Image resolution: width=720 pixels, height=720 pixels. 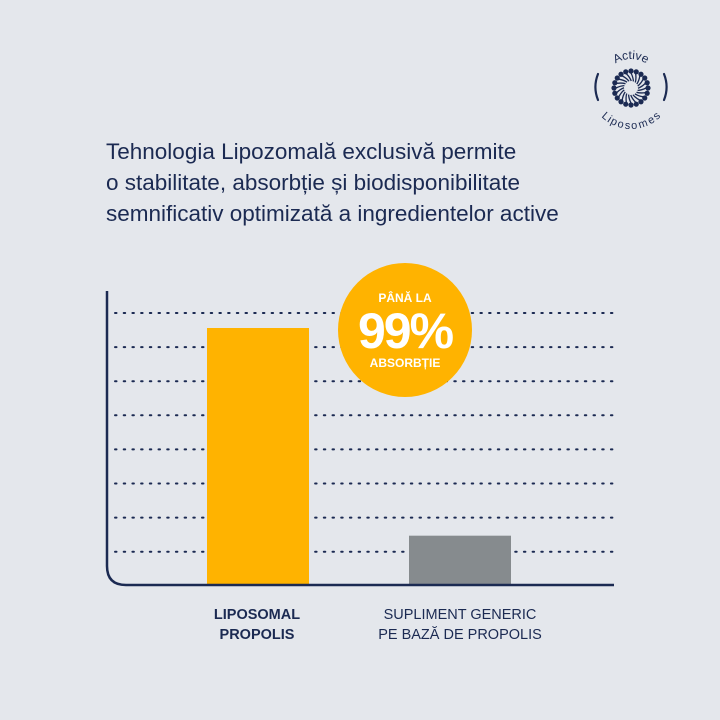 I want to click on category-label: SUPLIMENT GENERIC PE BAZĂ DE PROPOLIS, so click(x=460, y=625).